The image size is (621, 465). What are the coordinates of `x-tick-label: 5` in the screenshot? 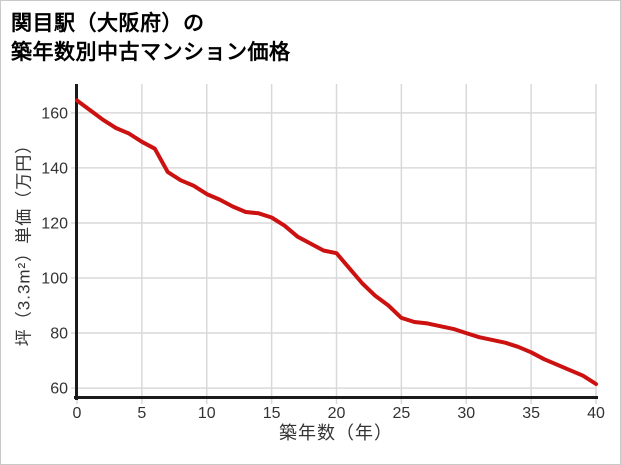 It's located at (141, 413).